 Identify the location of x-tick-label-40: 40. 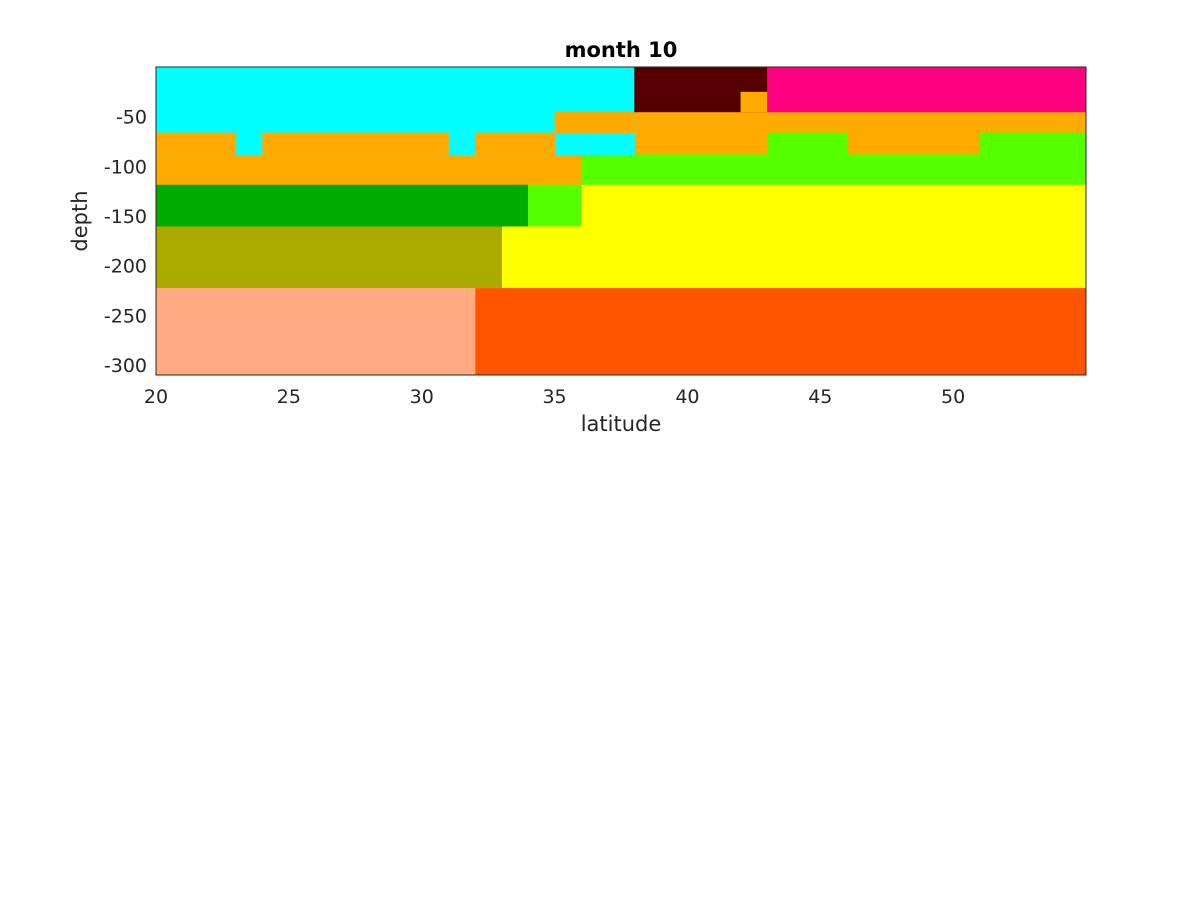
(687, 397).